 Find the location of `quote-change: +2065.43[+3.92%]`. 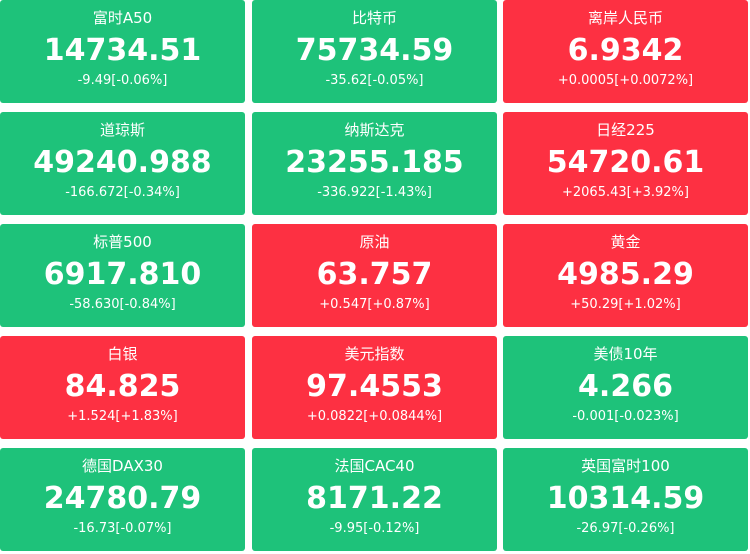

quote-change: +2065.43[+3.92%] is located at coordinates (625, 192).